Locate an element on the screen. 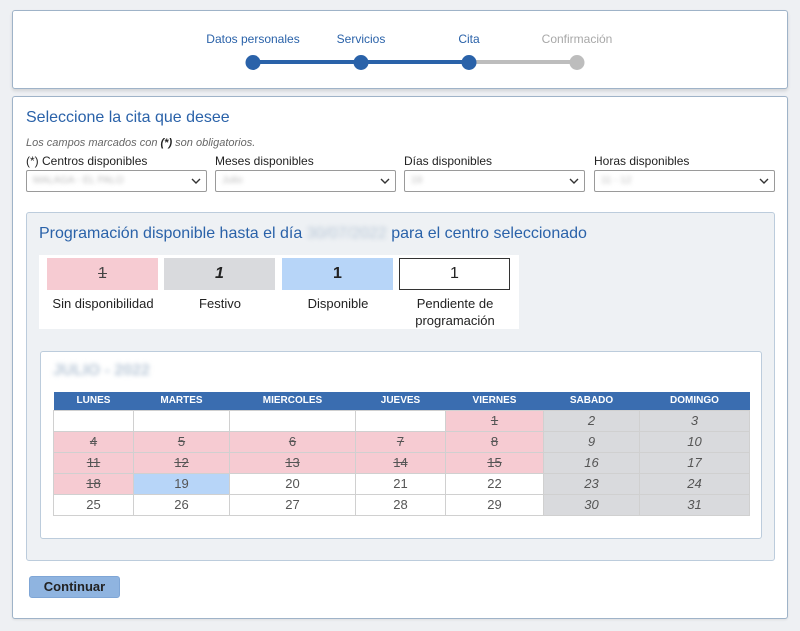  legend-sample-festivo: 1 is located at coordinates (219, 274).